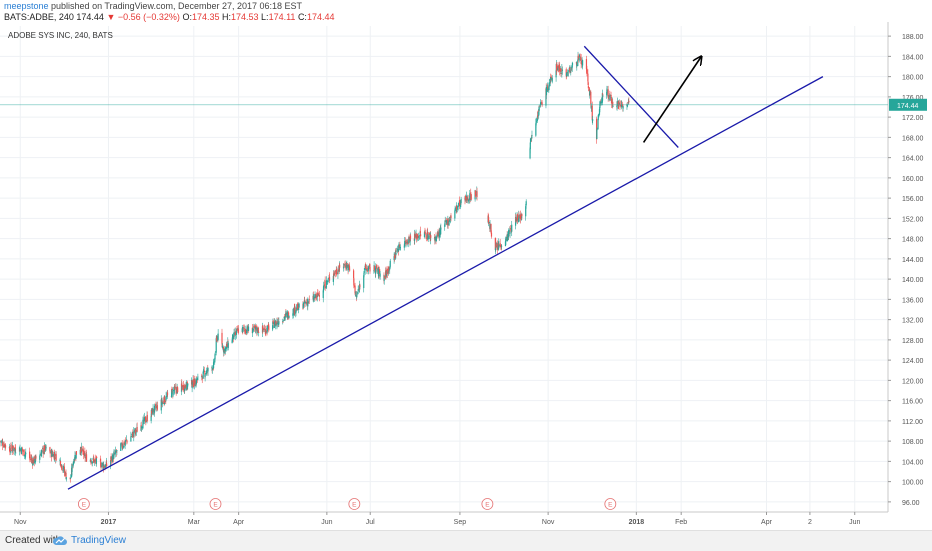  What do you see at coordinates (99, 540) in the screenshot?
I see `tradingview-brand-link: TradingView` at bounding box center [99, 540].